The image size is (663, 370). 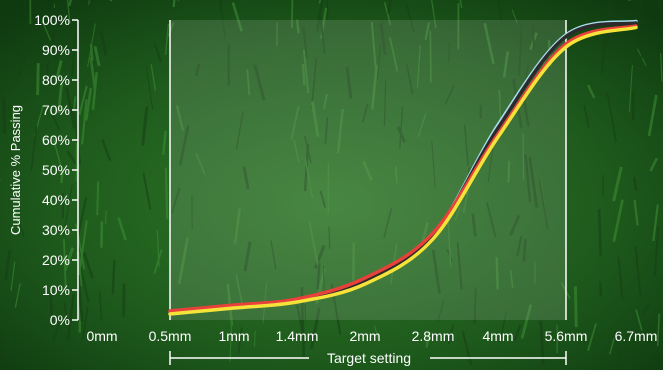 What do you see at coordinates (56, 80) in the screenshot?
I see `y-tick-label: 80%` at bounding box center [56, 80].